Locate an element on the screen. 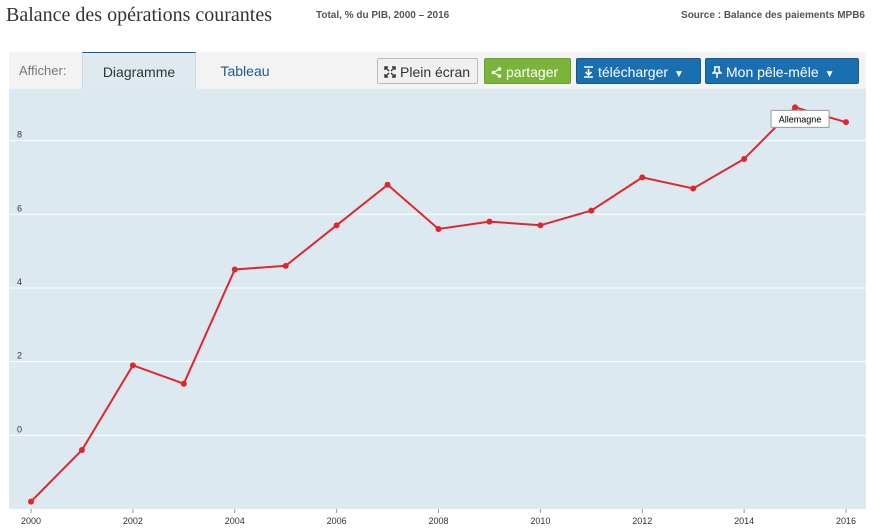 The height and width of the screenshot is (530, 872). pin-icon is located at coordinates (717, 73).